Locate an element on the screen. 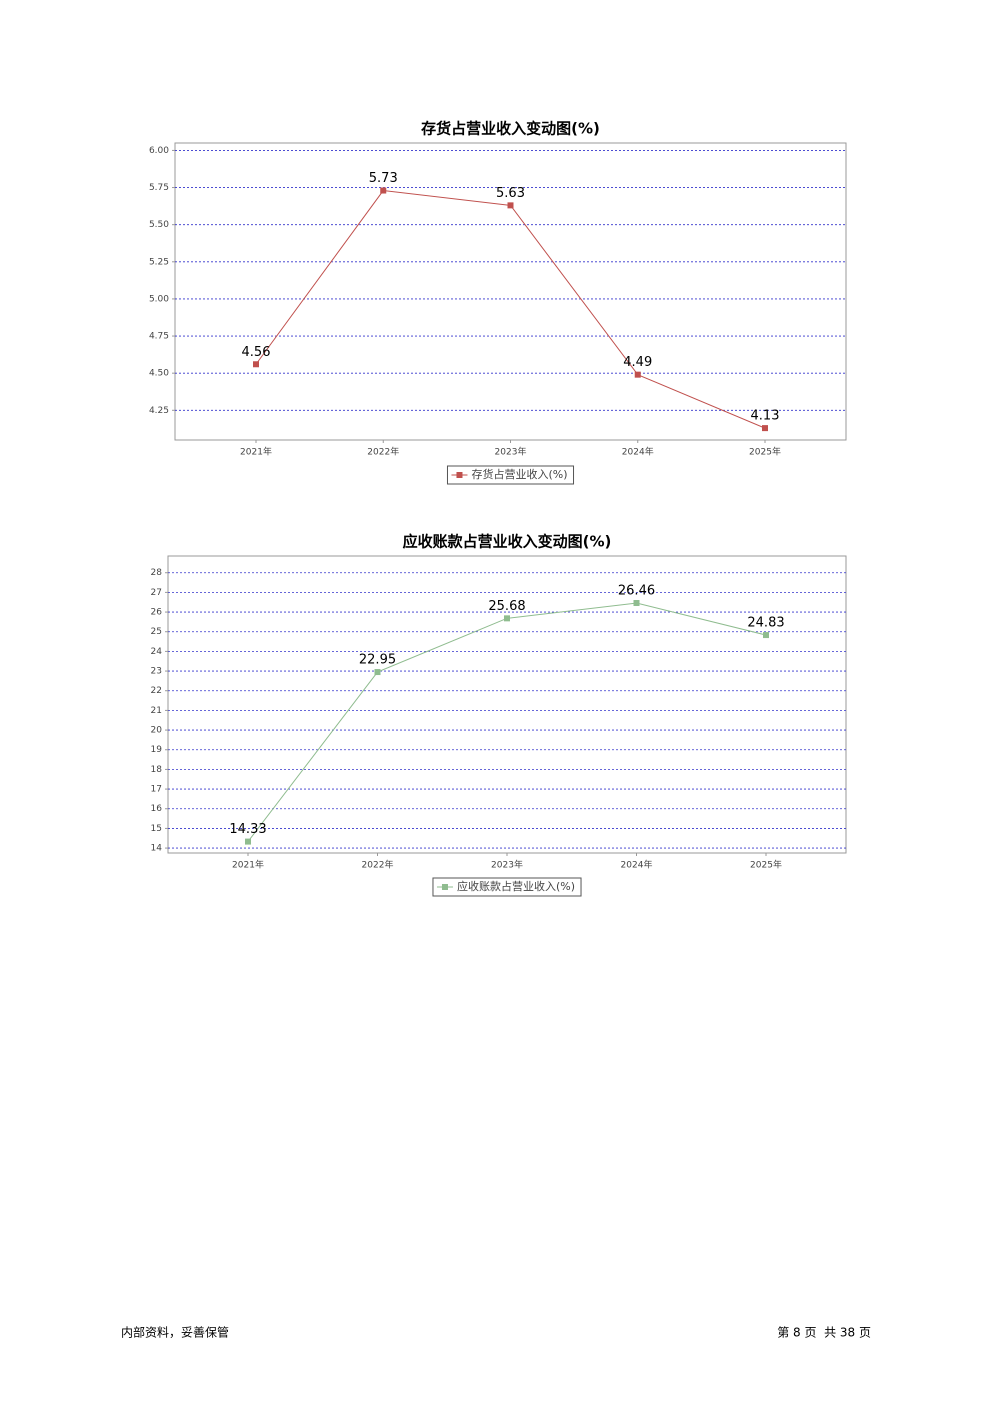 This screenshot has width=992, height=1407. data-label: 4.49 is located at coordinates (637, 362).